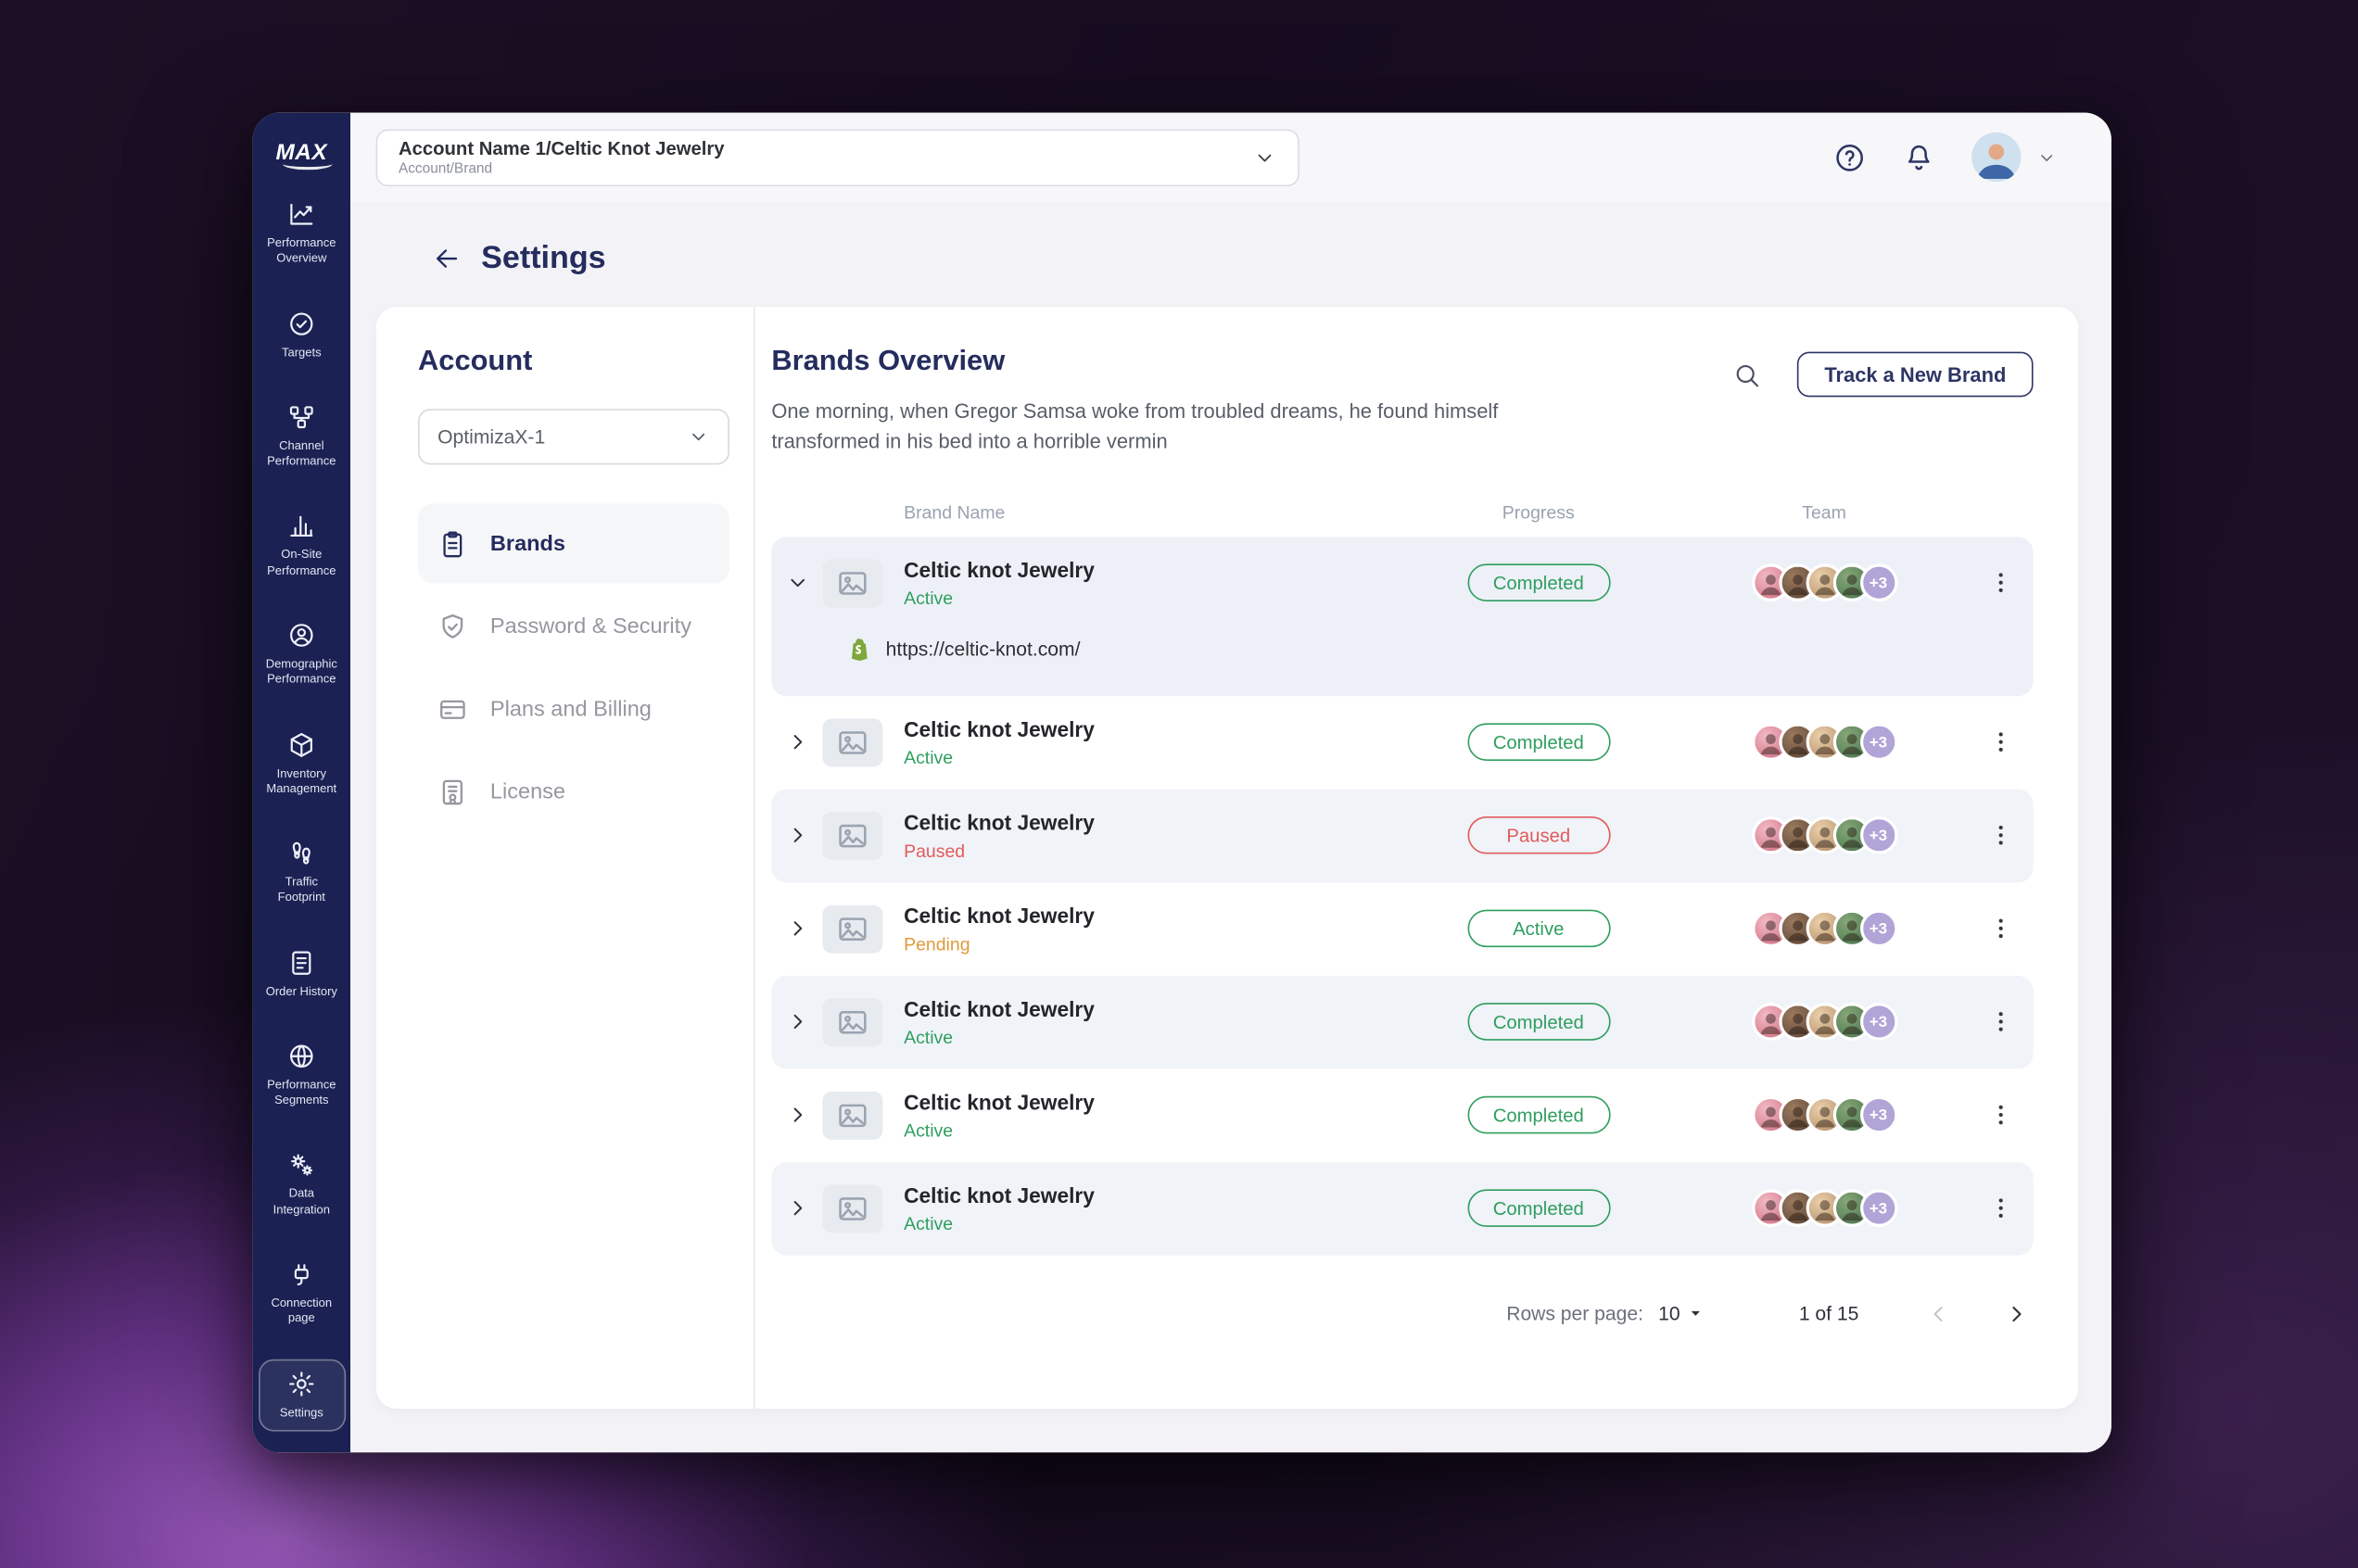 The height and width of the screenshot is (1568, 2358). Describe the element at coordinates (574, 791) in the screenshot. I see `account-menu-item-license: License` at that location.